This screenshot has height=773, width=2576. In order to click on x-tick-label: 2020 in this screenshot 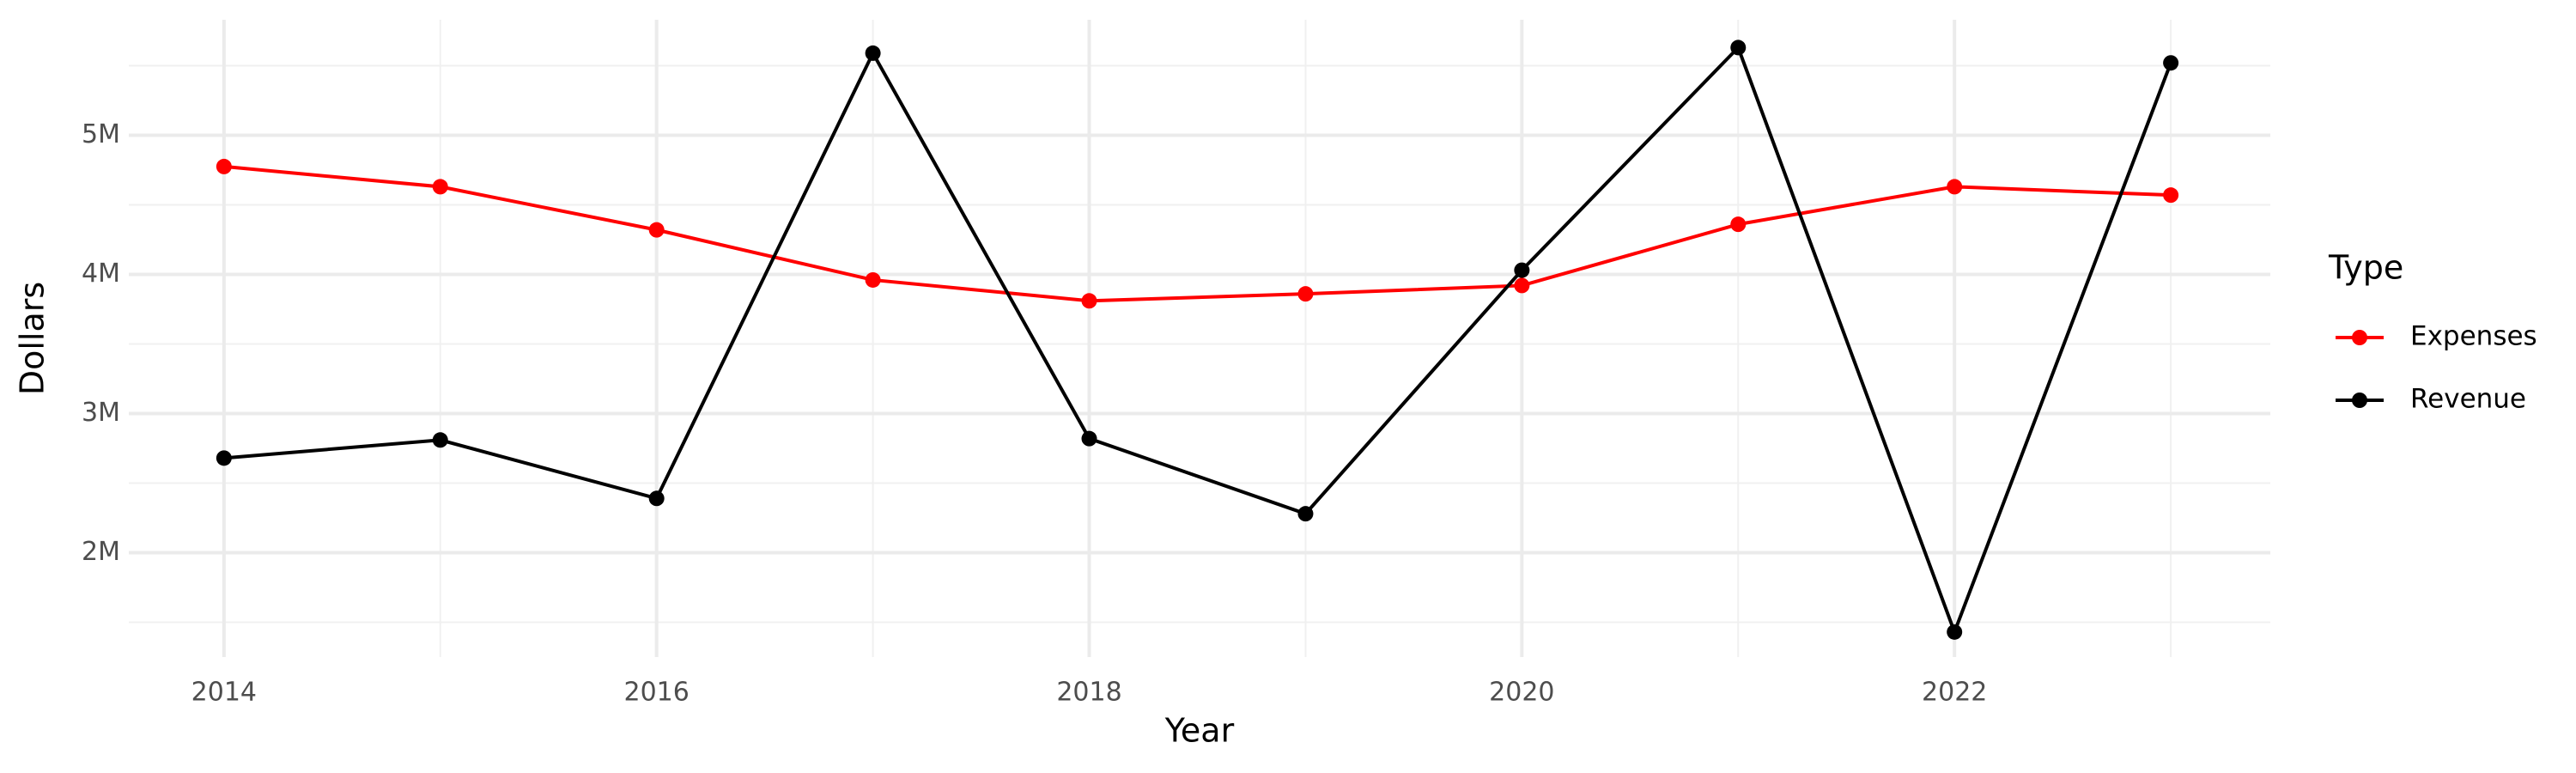, I will do `click(1521, 693)`.